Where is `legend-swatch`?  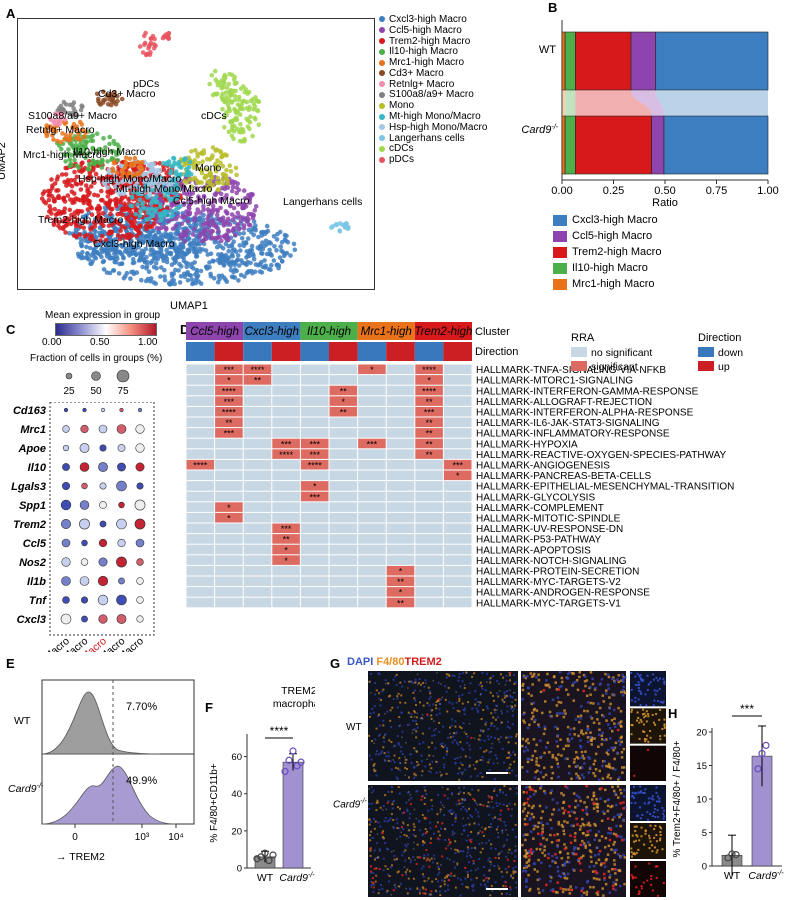
legend-swatch is located at coordinates (560, 252).